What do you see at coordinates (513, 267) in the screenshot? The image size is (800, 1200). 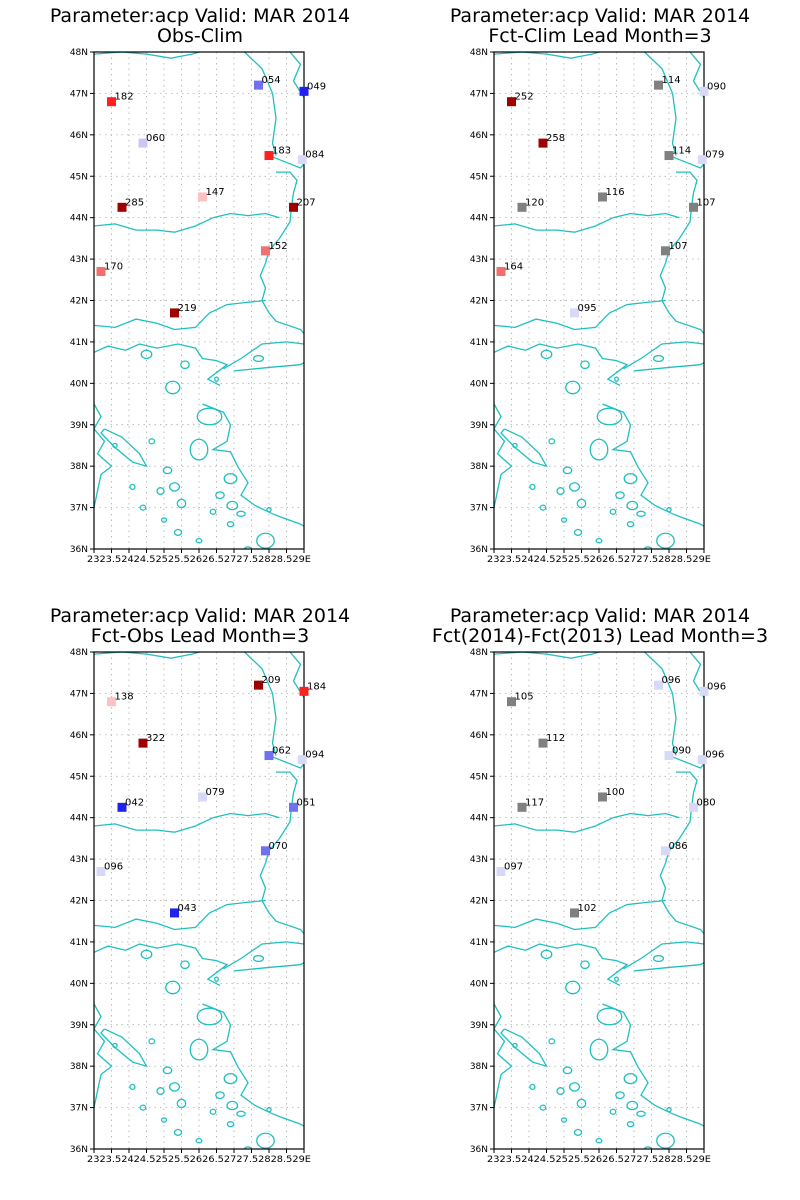 I see `panel-2-station-label: 164` at bounding box center [513, 267].